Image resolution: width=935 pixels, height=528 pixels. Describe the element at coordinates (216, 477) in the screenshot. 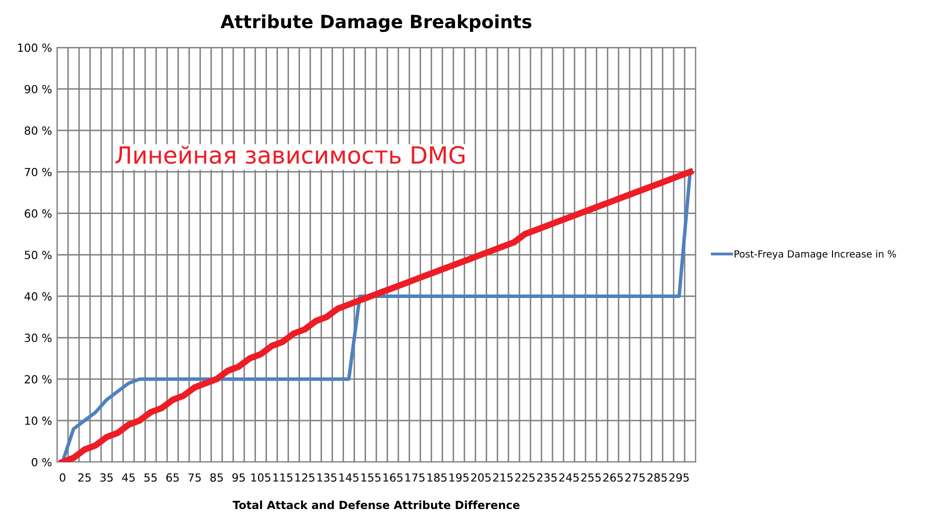

I see `x-tick-label: 85` at that location.